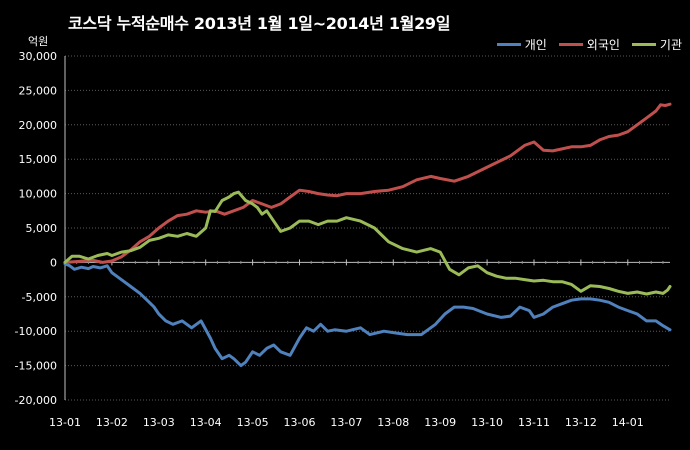 This screenshot has width=690, height=450. What do you see at coordinates (112, 422) in the screenshot?
I see `x-tick-label: 13-02` at bounding box center [112, 422].